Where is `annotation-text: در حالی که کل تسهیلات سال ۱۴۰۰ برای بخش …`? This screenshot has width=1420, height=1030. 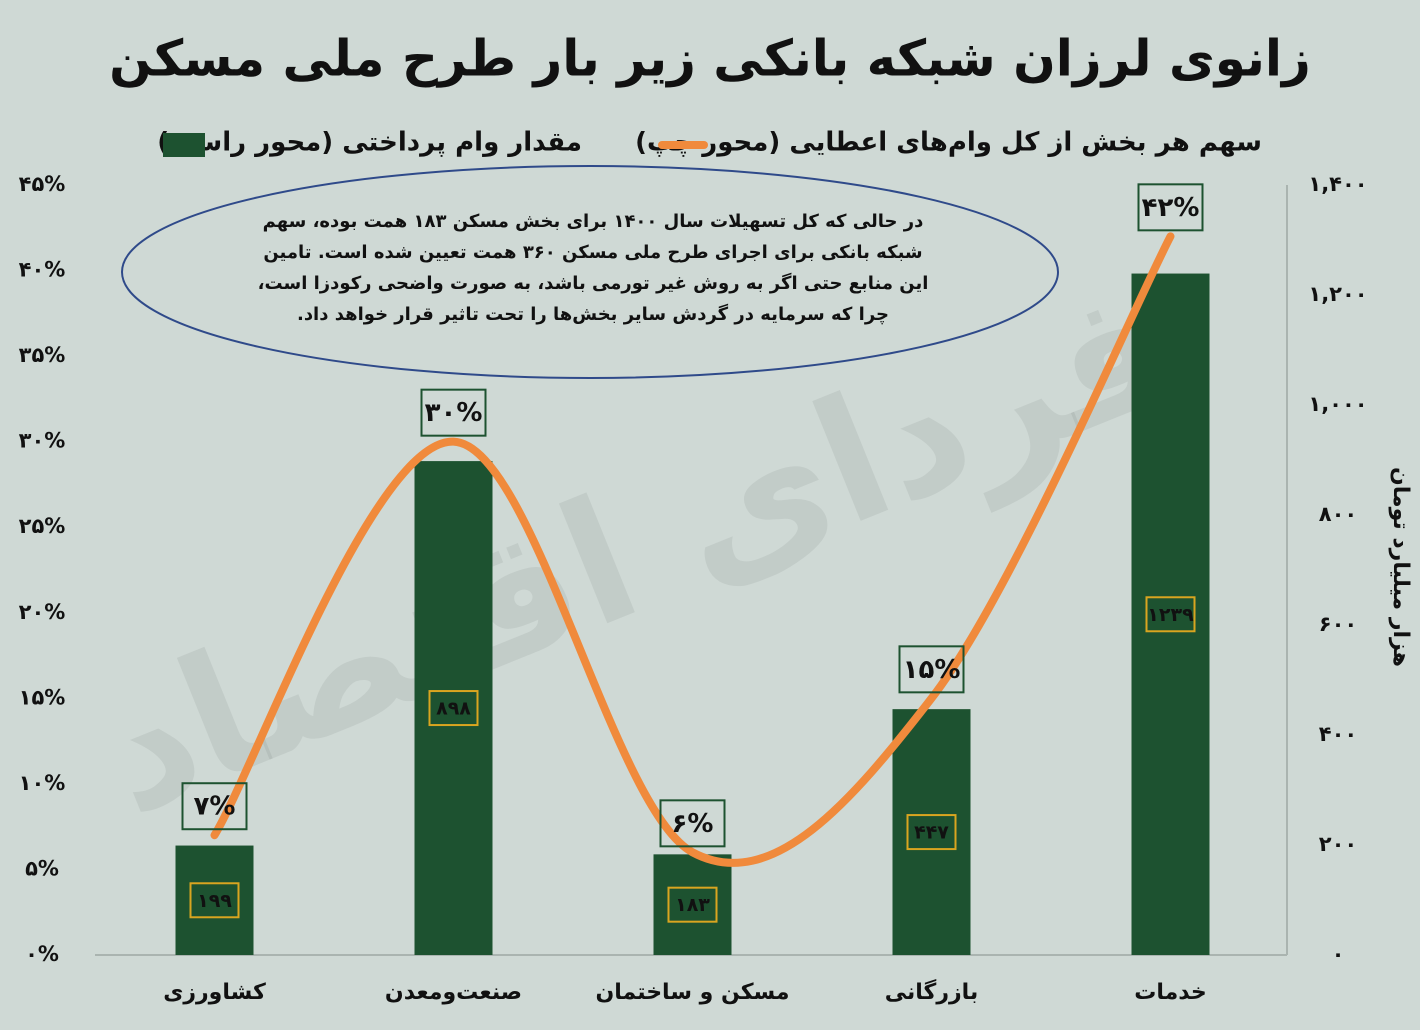
annotation-text: در حالی که کل تسهیلات سال ۱۴۰۰ برای بخش … is located at coordinates (593, 221).